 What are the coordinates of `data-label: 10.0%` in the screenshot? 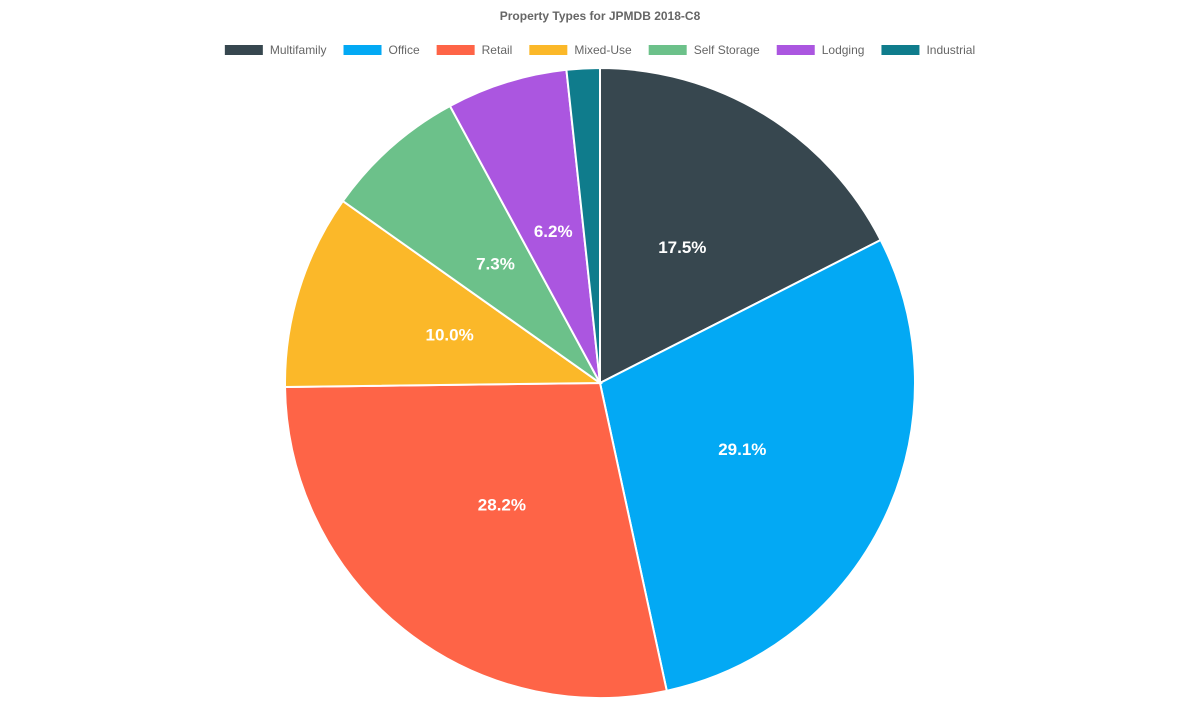 It's located at (450, 335).